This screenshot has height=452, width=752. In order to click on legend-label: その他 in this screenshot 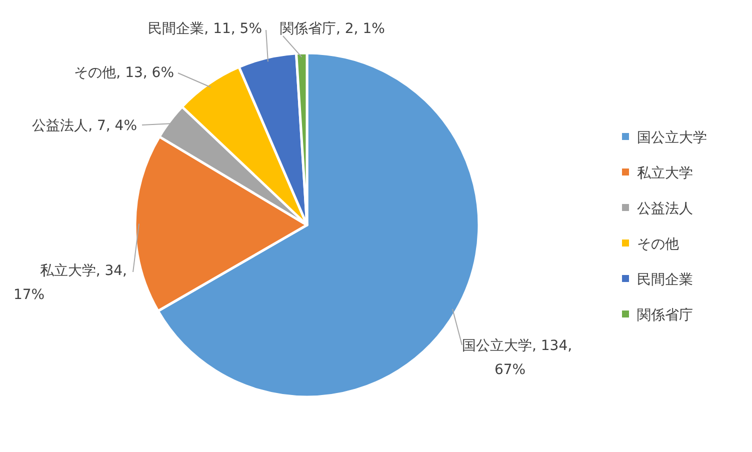, I will do `click(658, 244)`.